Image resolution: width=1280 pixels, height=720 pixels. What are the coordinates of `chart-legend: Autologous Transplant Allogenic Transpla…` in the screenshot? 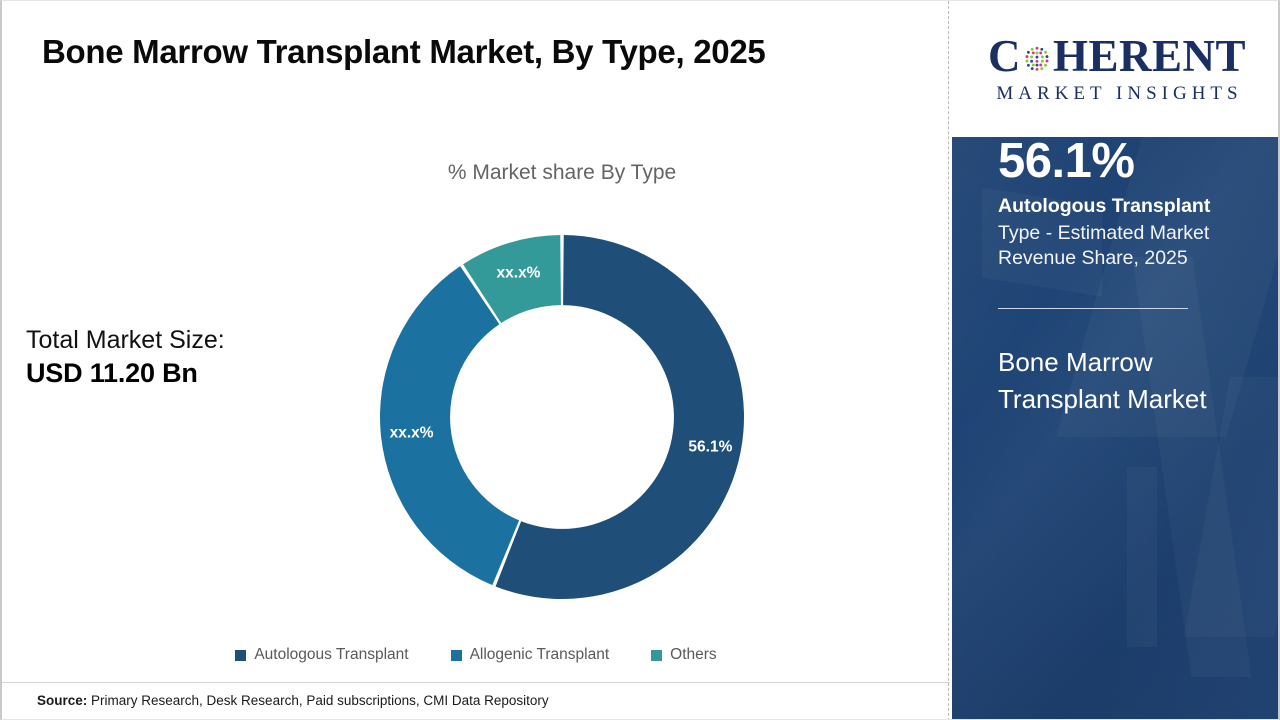 It's located at (476, 655).